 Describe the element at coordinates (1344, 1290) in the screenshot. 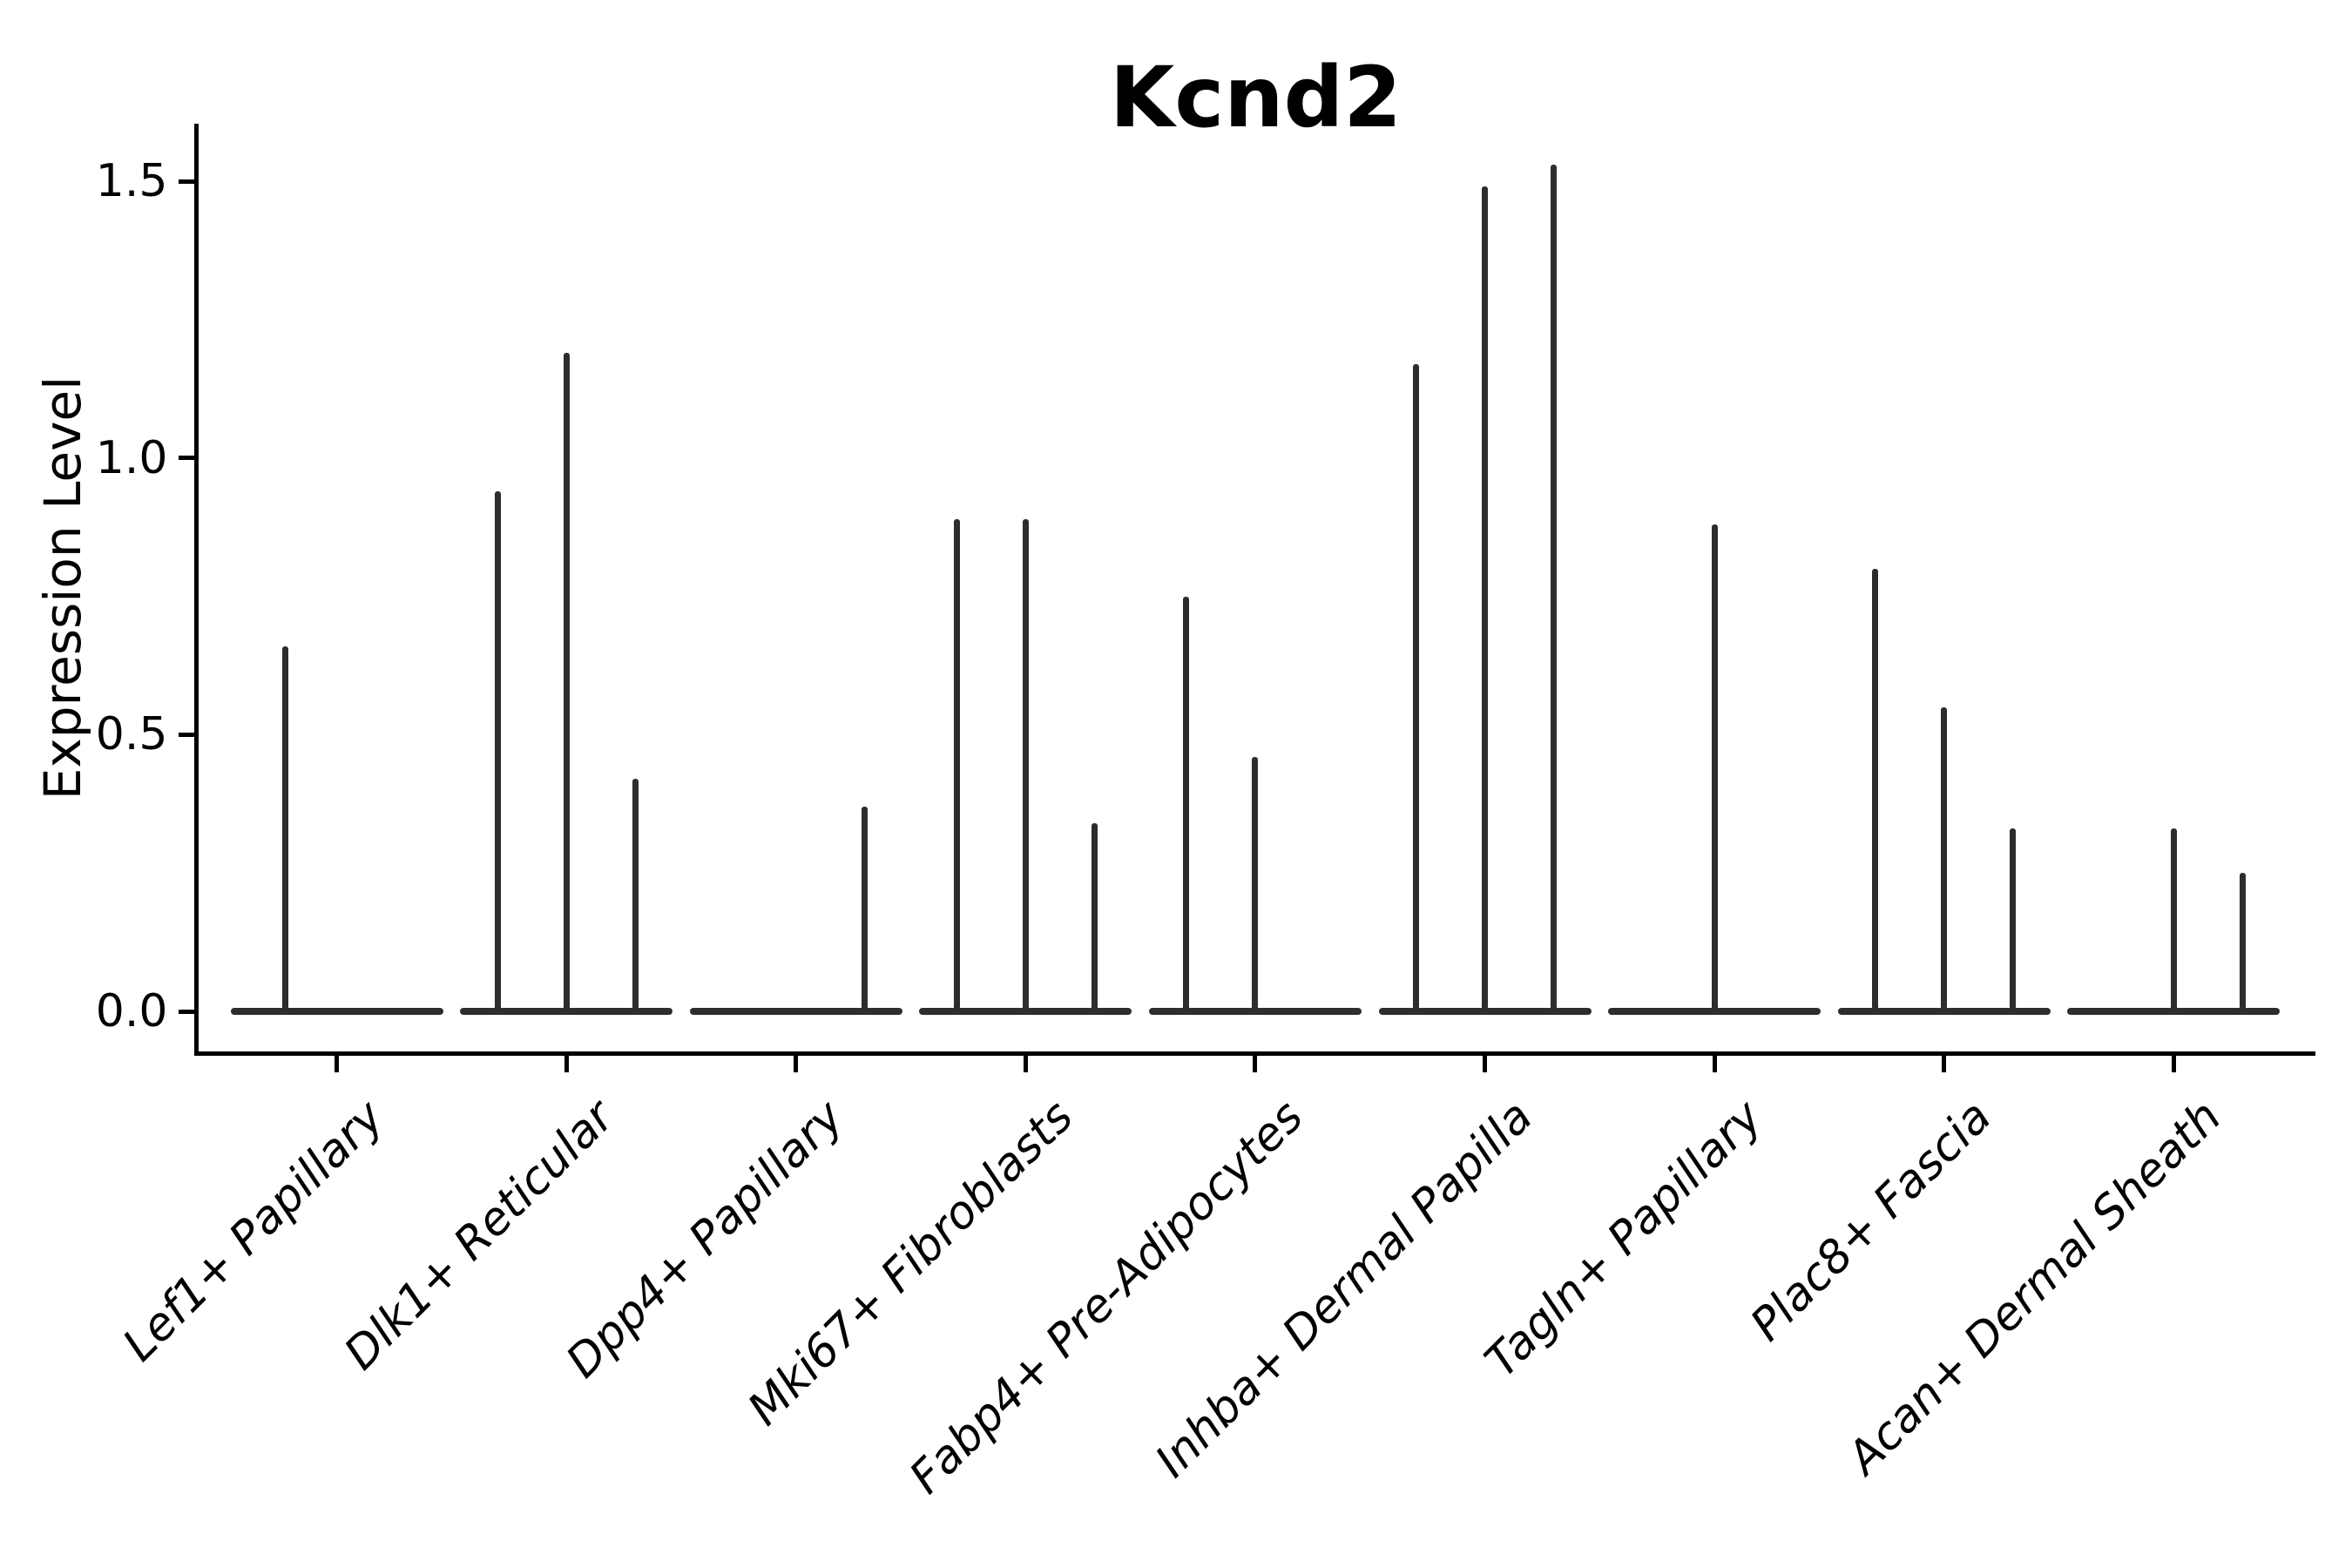

I see `x-tick-label: Inhba+ Dermal Papilla` at that location.